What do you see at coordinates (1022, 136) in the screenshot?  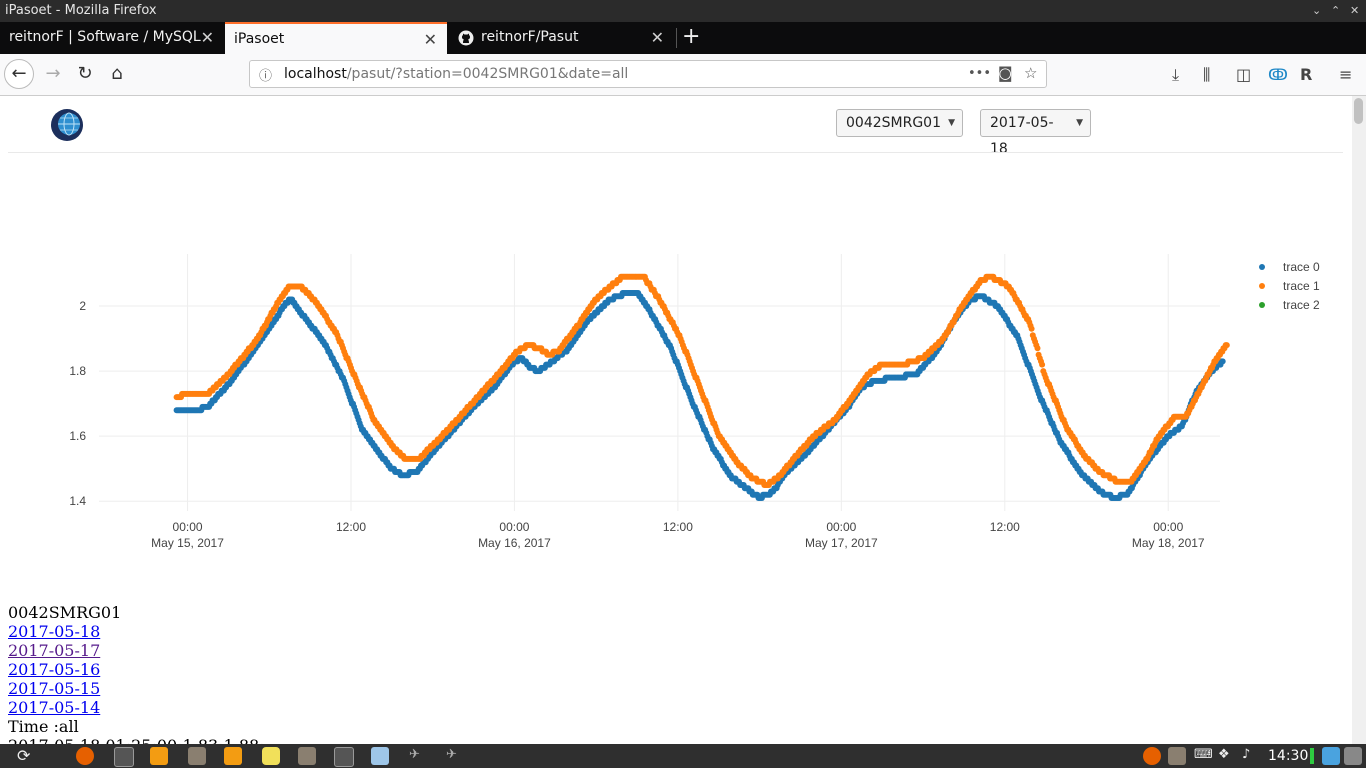 I see `date-select-value: 2017-05-18` at bounding box center [1022, 136].